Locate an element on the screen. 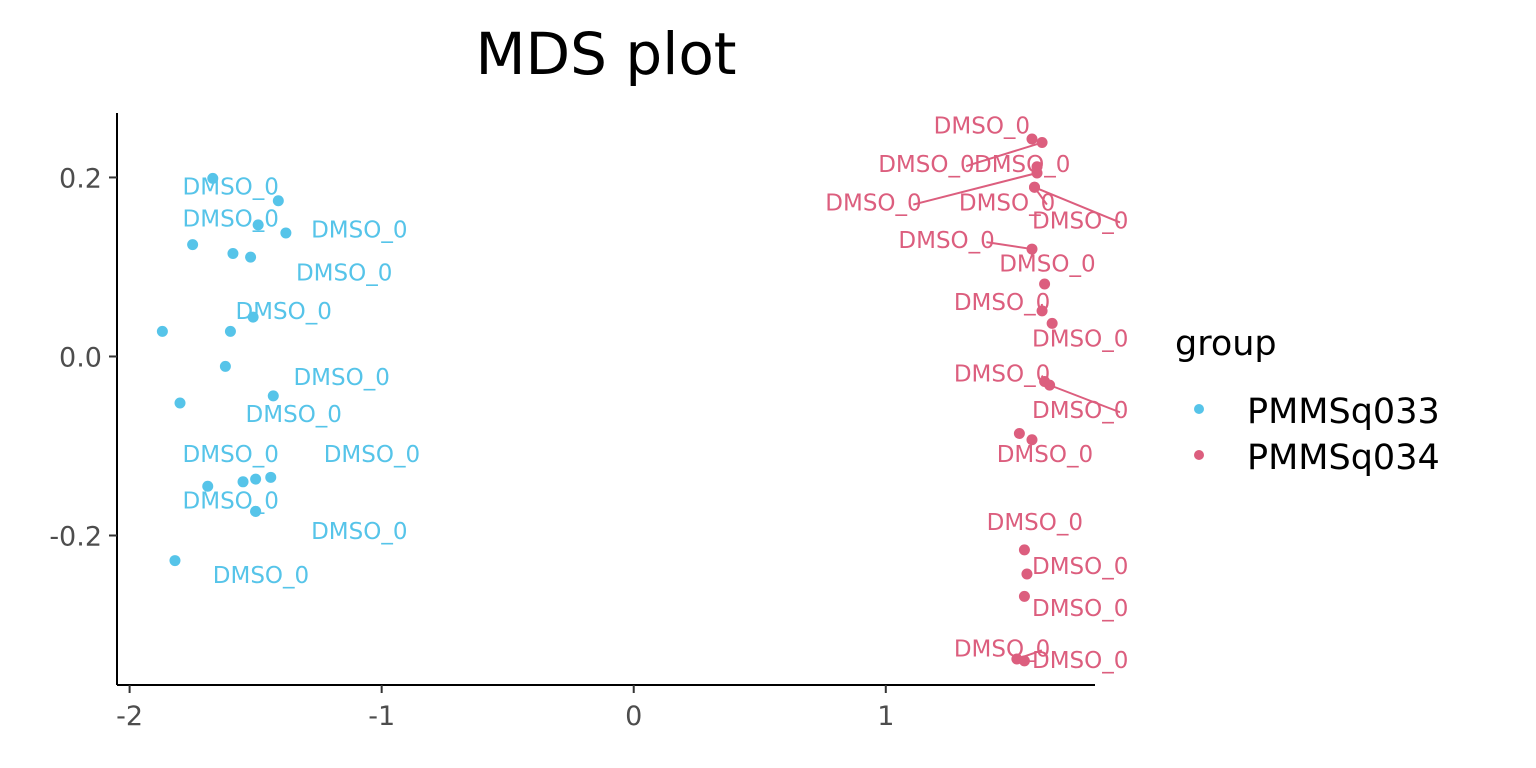 The height and width of the screenshot is (768, 1536). legend-label-pmmsq033: PMMSq033 is located at coordinates (1343, 412).